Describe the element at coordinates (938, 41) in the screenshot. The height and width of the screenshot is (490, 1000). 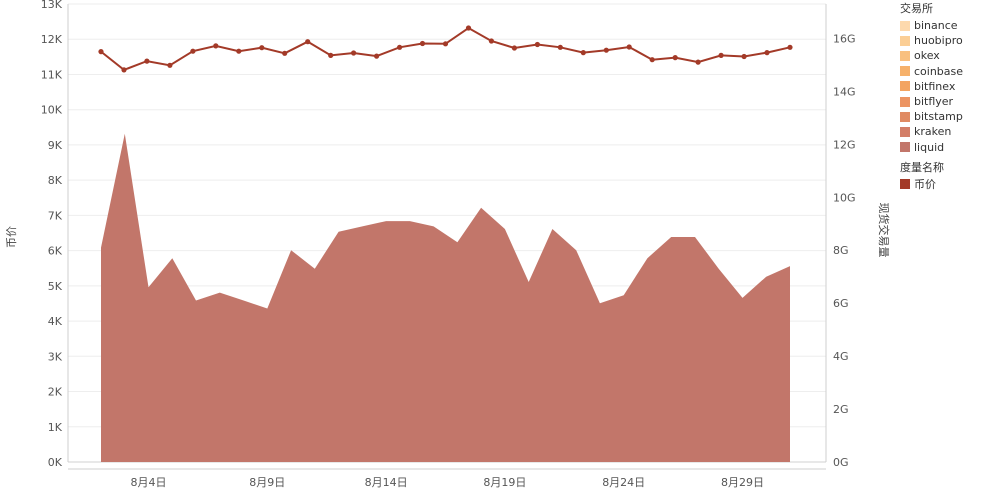
I see `legend-label: huobipro` at that location.